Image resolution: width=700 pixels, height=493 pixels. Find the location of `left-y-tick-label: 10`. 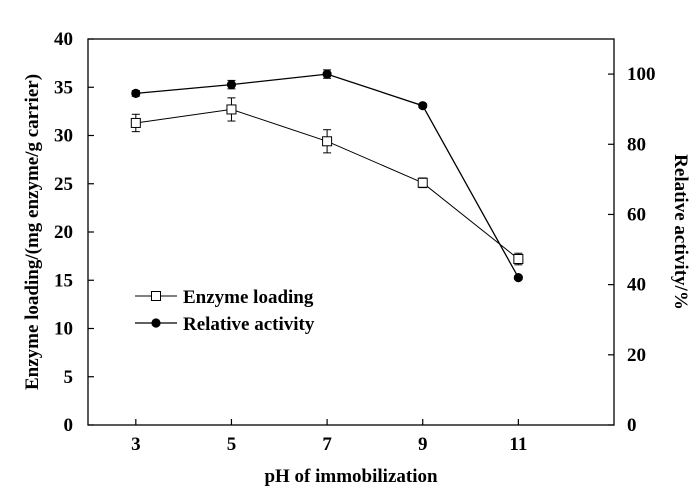

left-y-tick-label: 10 is located at coordinates (63, 329).